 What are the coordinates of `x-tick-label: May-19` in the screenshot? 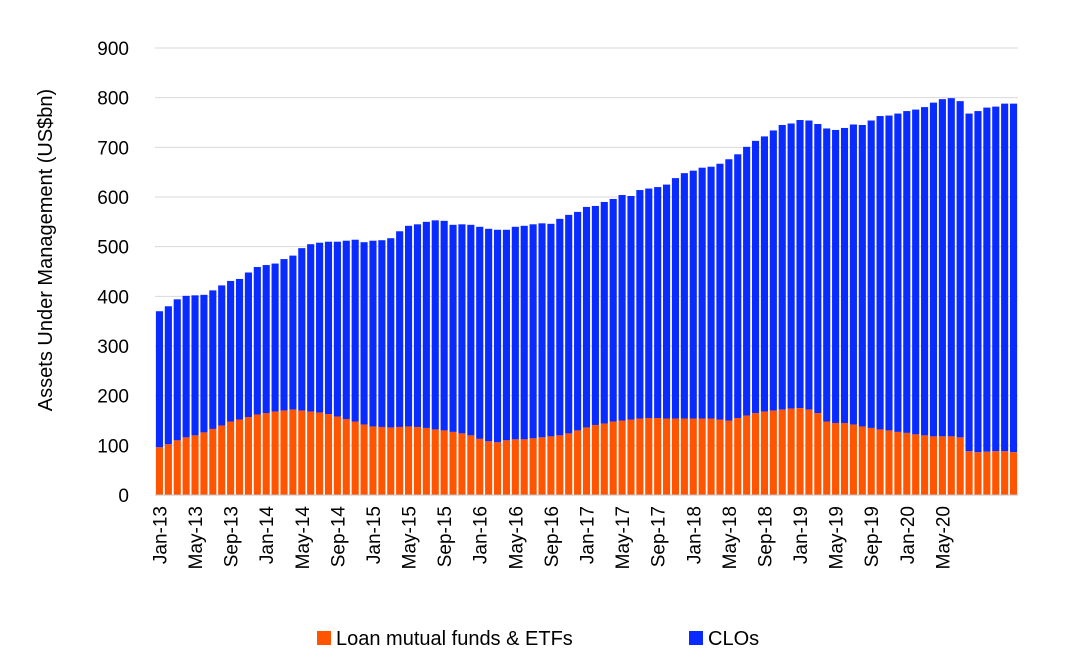 It's located at (837, 537).